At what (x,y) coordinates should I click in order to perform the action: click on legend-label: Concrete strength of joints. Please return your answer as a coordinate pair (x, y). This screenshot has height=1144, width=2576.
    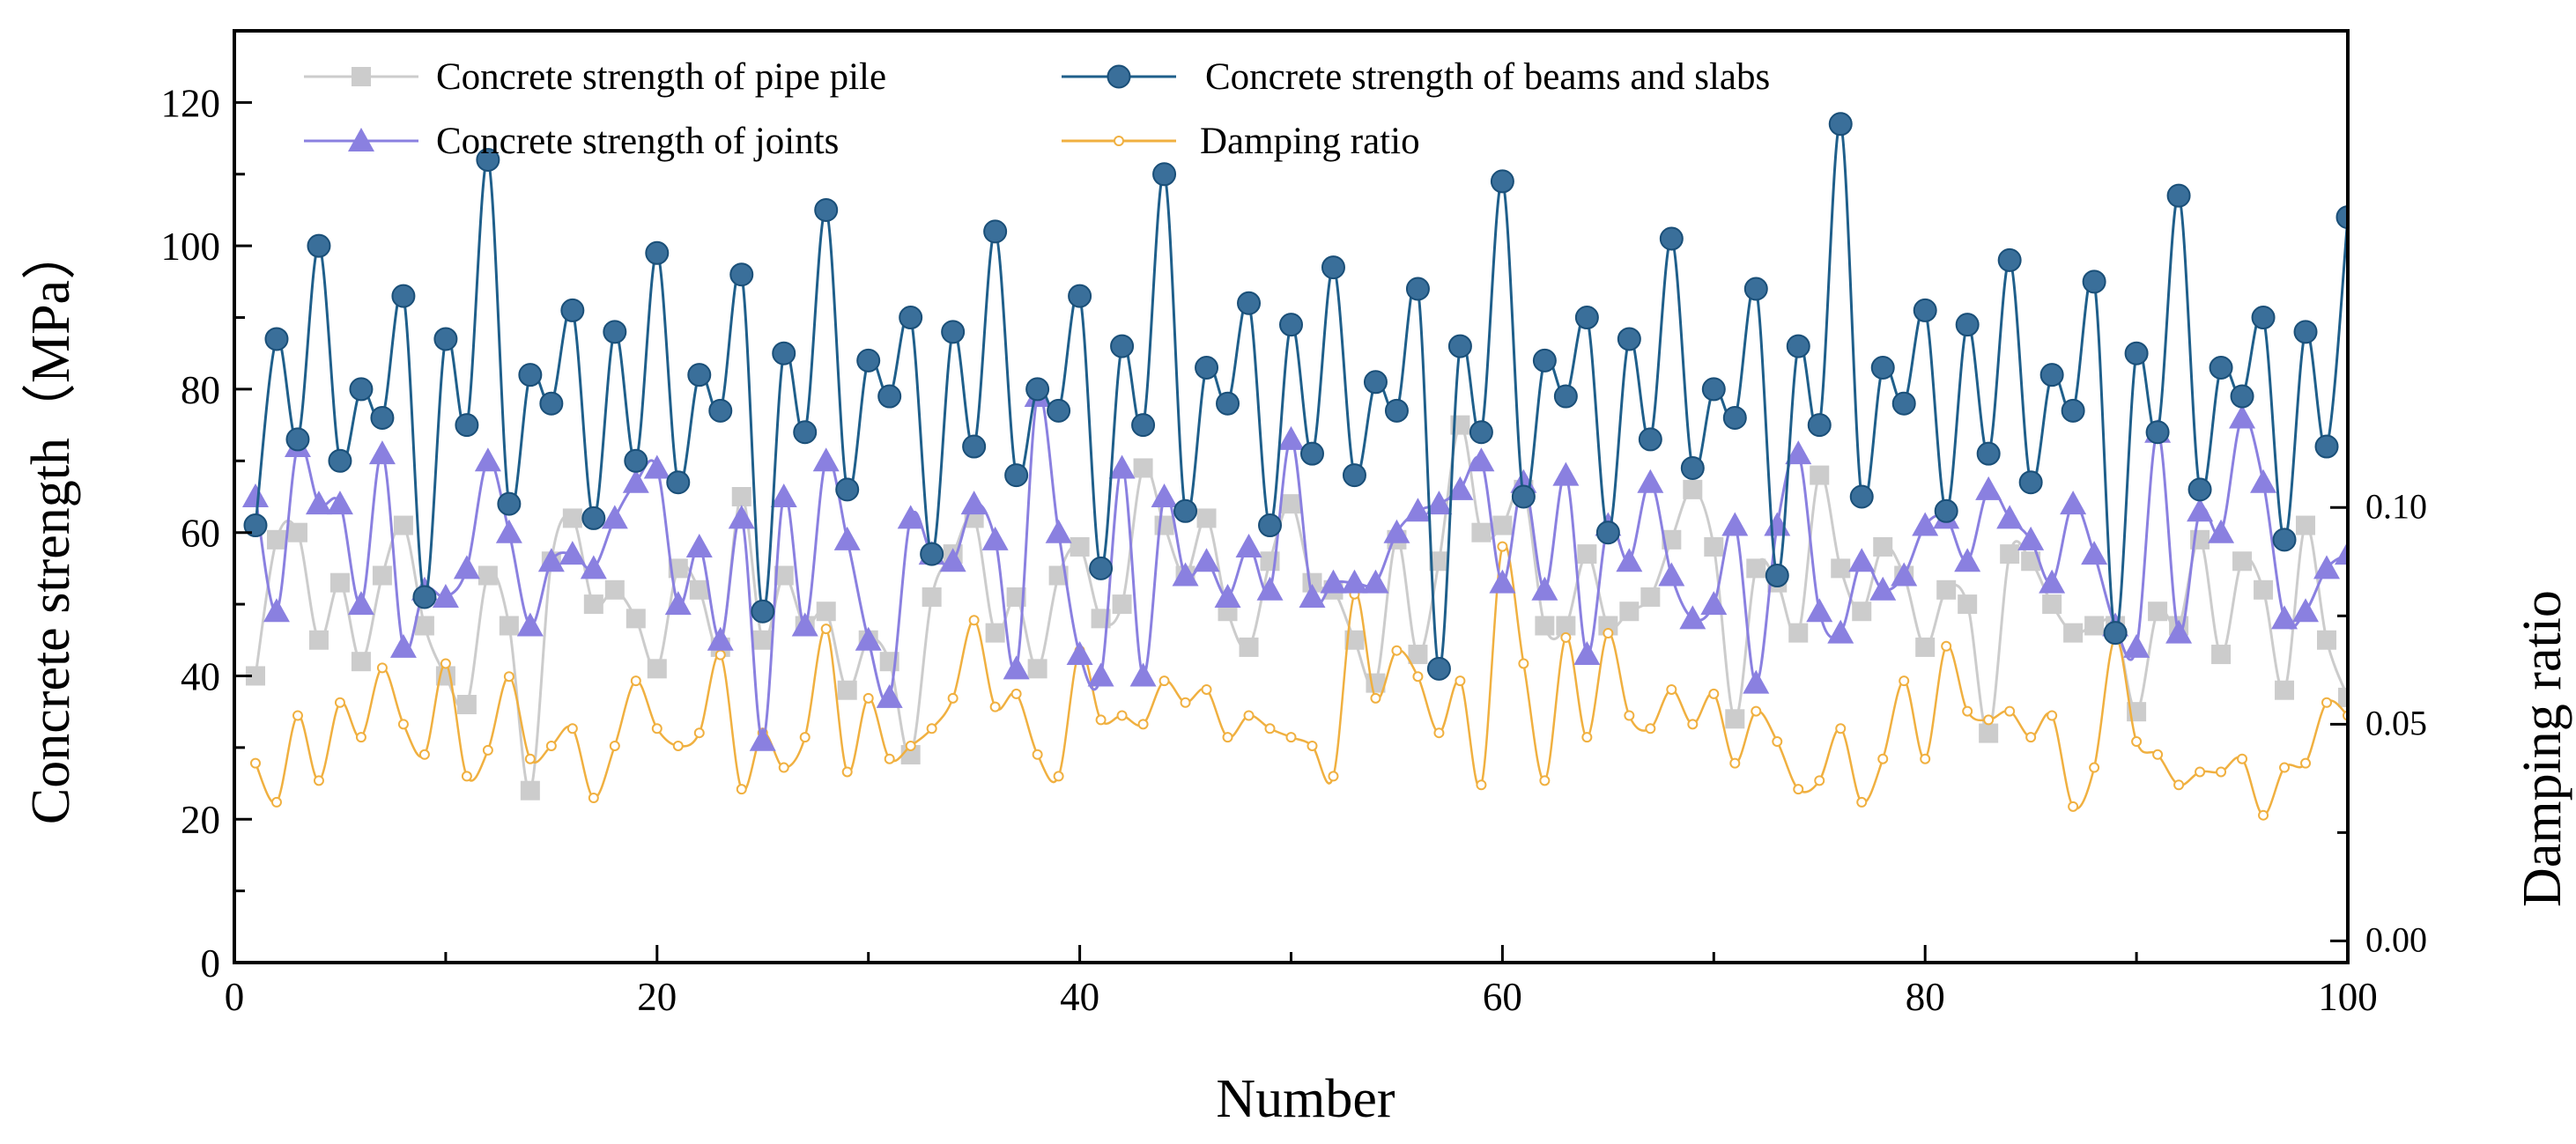
    Looking at the image, I should click on (637, 141).